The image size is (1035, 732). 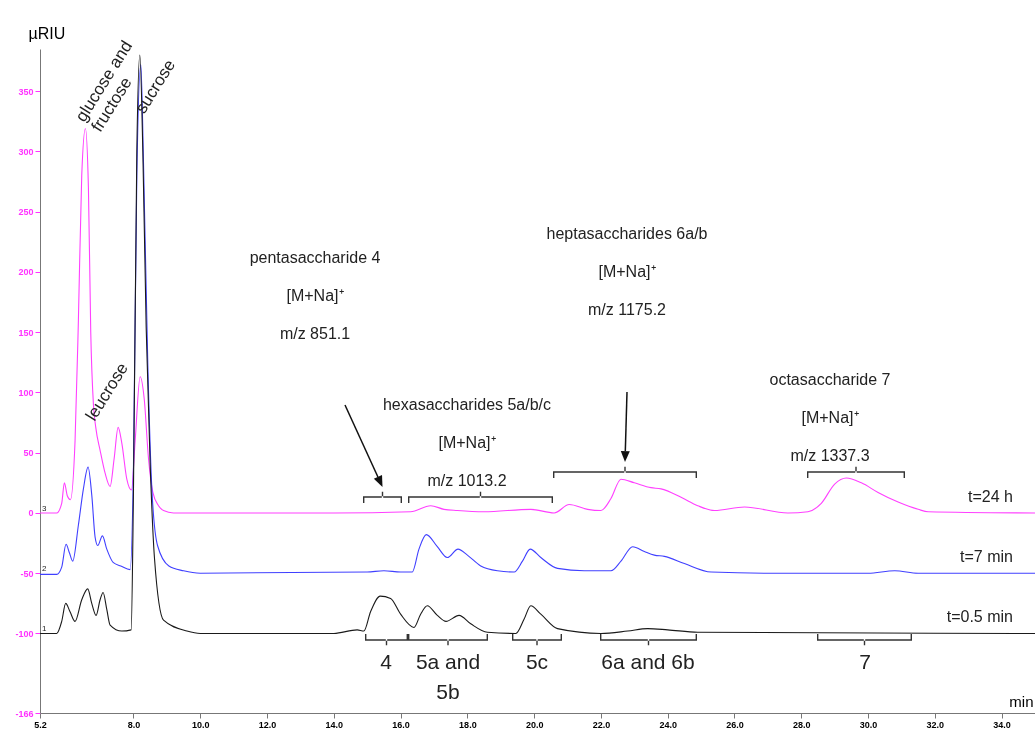 I want to click on y-tick-label: 250, so click(x=26, y=212).